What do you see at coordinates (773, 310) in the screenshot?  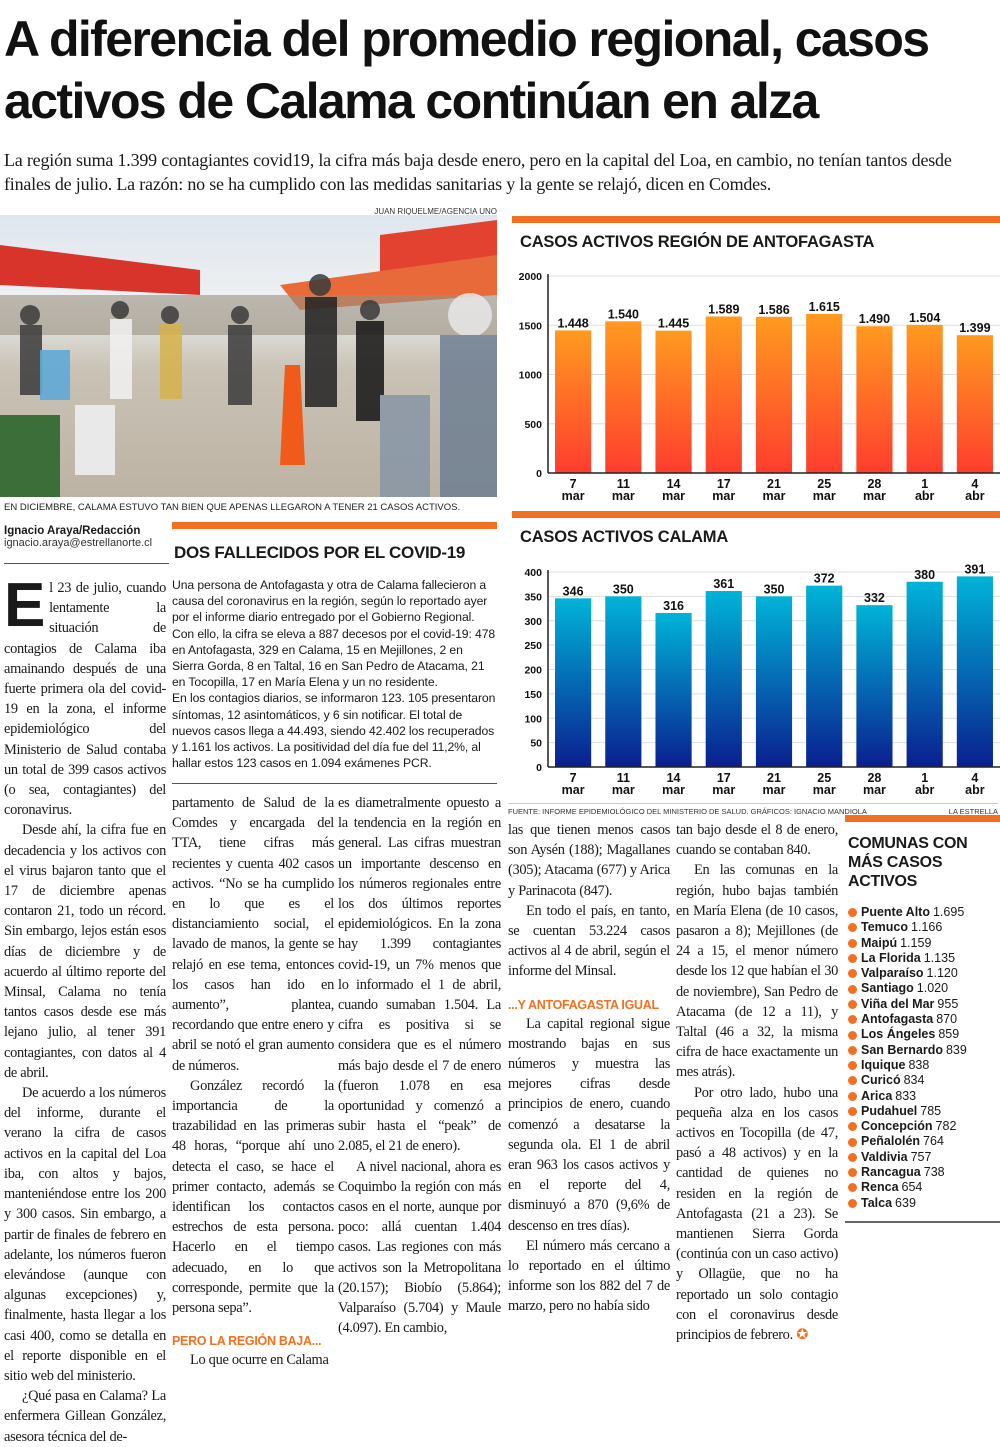 I see `data-label: 1.586` at bounding box center [773, 310].